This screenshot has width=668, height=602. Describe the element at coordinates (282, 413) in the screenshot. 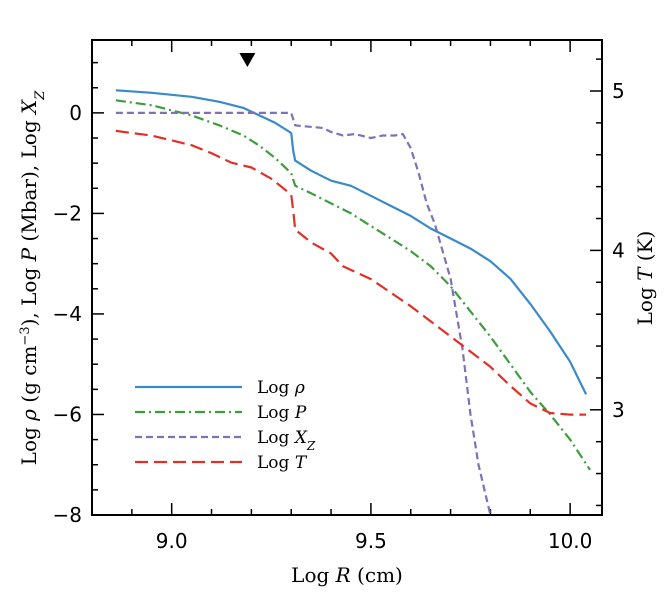

I see `legend-label-p: Log P` at that location.